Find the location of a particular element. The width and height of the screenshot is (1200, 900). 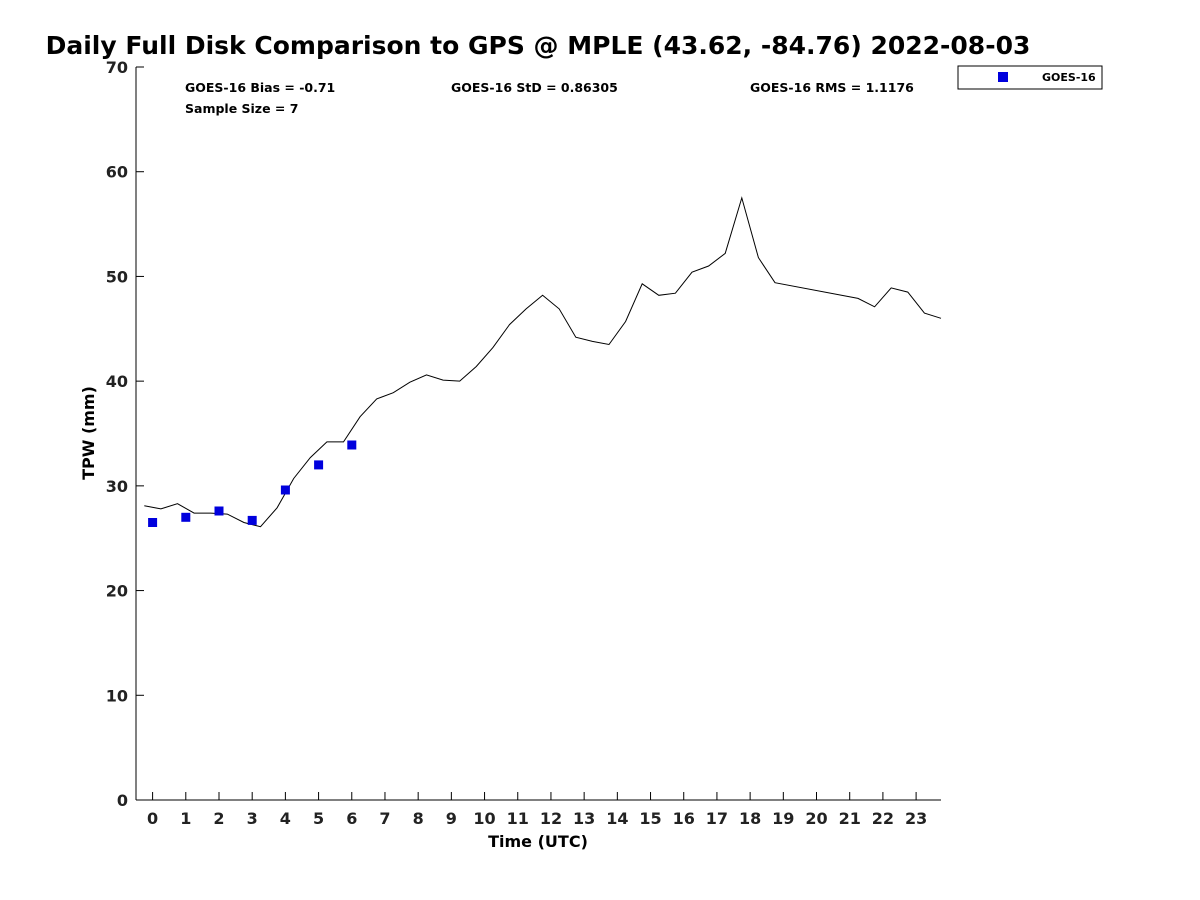

x-tick-label: 14 is located at coordinates (617, 818).